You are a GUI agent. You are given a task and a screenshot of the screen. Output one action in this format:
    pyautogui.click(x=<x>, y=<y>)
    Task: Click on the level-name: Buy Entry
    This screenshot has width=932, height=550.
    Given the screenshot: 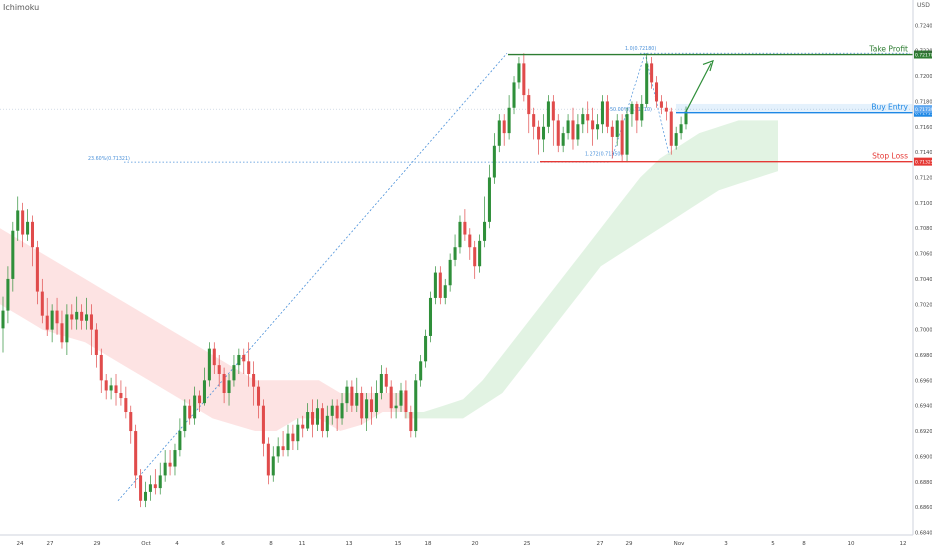 What is the action you would take?
    pyautogui.click(x=889, y=107)
    